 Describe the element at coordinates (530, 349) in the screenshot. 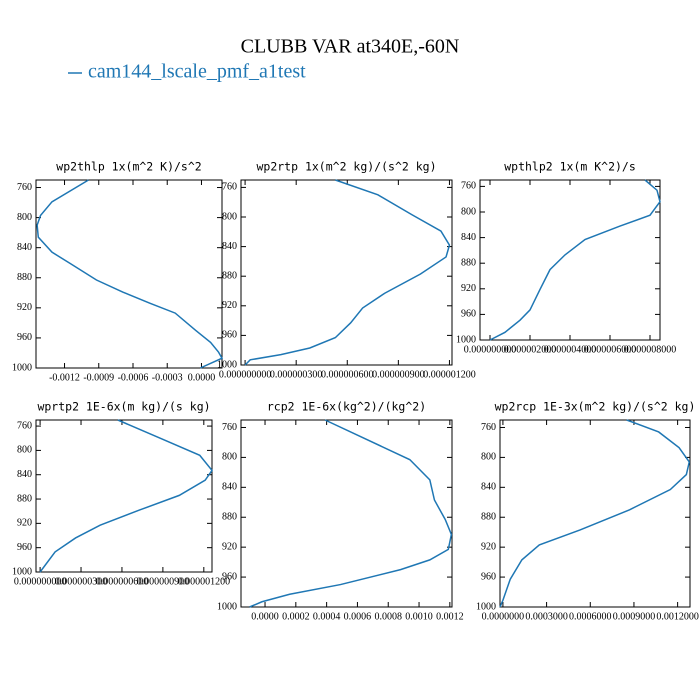

I see `x-tick-label: 0.000002000` at that location.